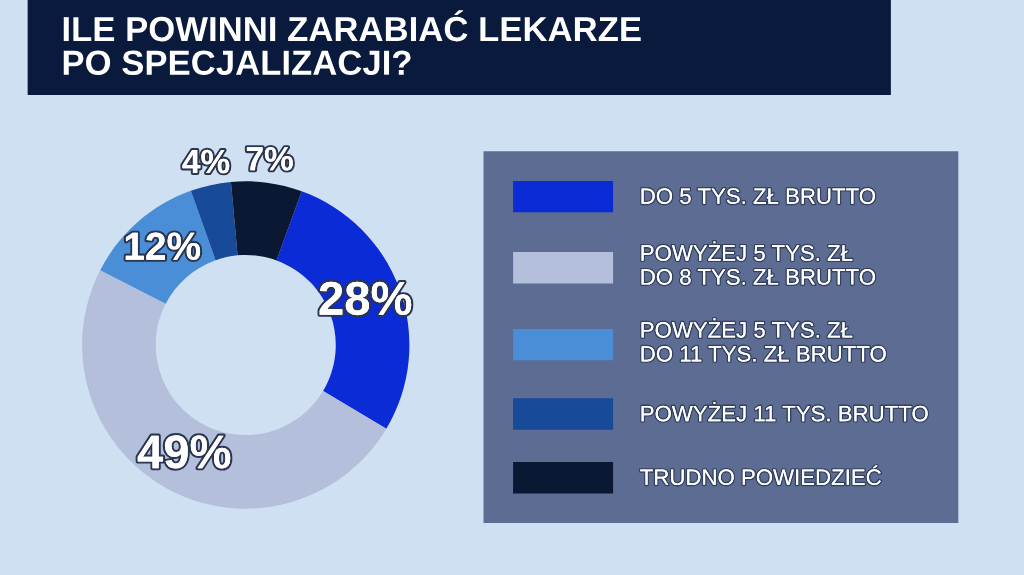 This screenshot has height=575, width=1024. What do you see at coordinates (266, 221) in the screenshot?
I see `donut-slice` at bounding box center [266, 221].